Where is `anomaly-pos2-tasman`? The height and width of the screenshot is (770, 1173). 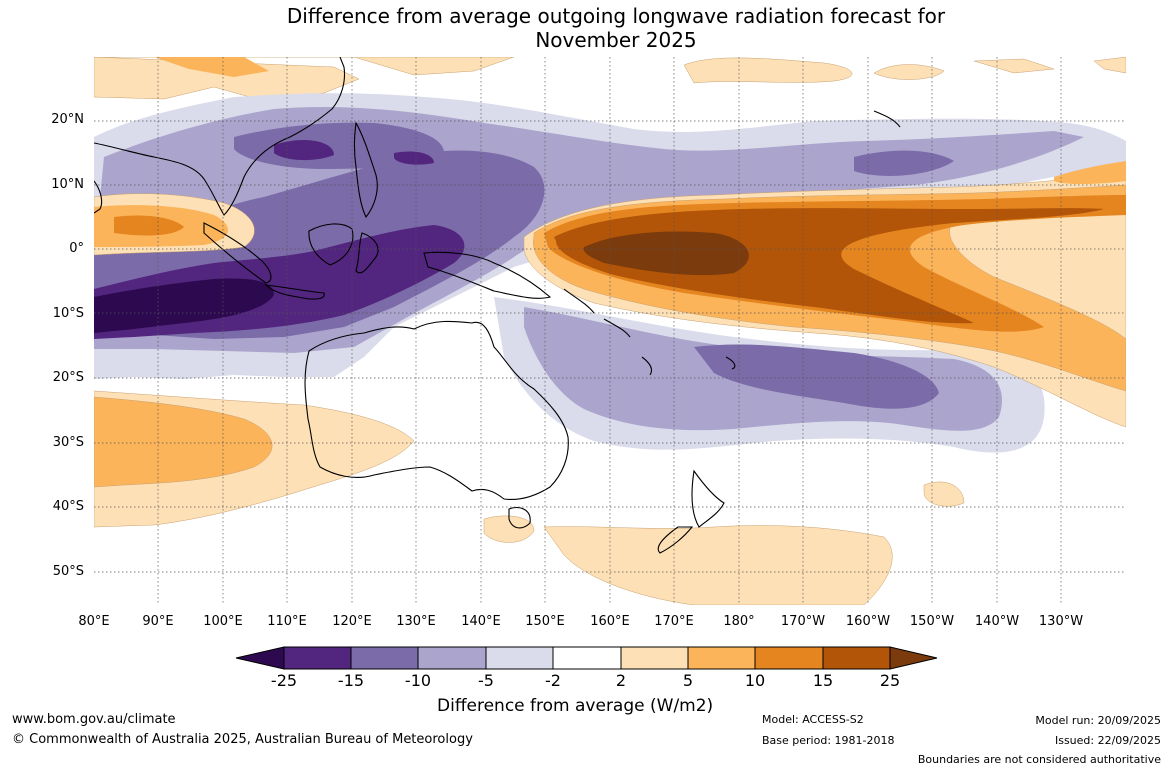 anomaly-pos2-tasman is located at coordinates (724, 543).